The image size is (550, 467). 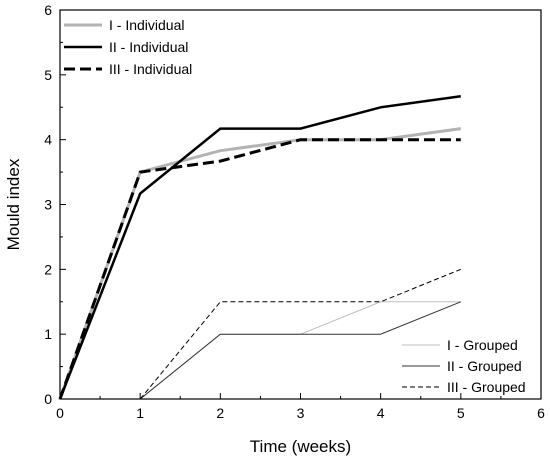 I want to click on legend-grouped: I - Grouped II - Grouped III - Grouped, so click(x=464, y=366).